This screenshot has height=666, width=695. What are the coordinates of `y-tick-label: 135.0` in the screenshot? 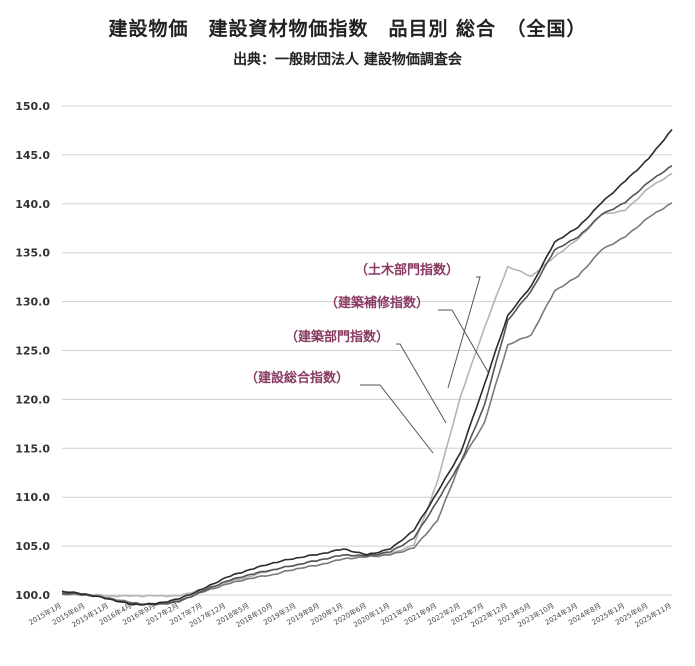 It's located at (32, 253).